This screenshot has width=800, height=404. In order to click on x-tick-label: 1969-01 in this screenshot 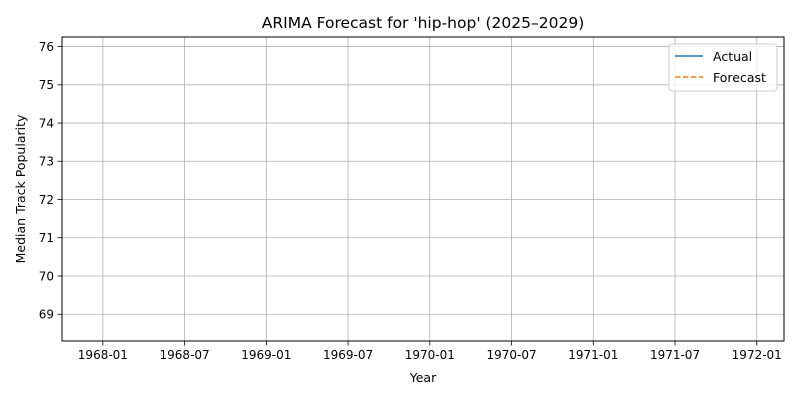, I will do `click(266, 355)`.